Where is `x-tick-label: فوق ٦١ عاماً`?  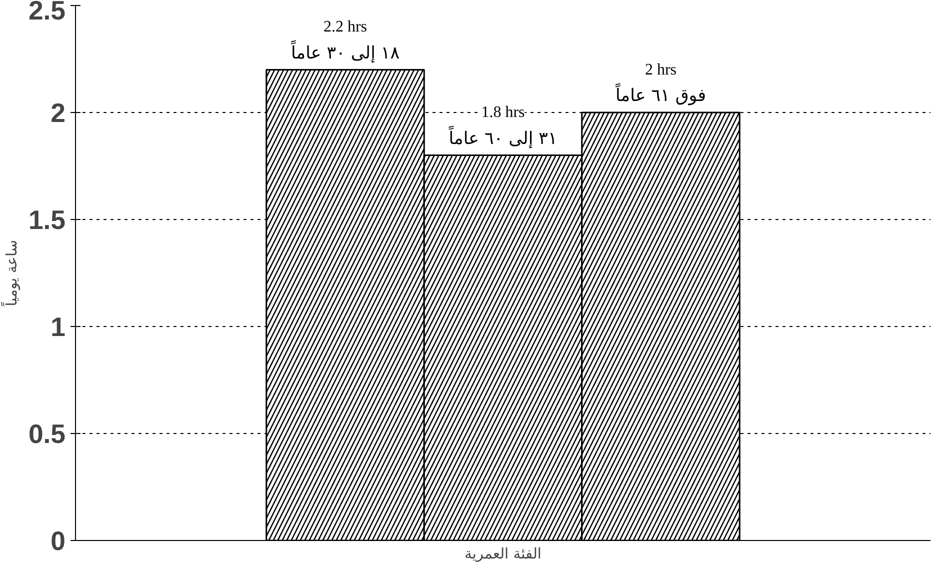
x-tick-label: فوق ٦١ عاماً is located at coordinates (660, 94).